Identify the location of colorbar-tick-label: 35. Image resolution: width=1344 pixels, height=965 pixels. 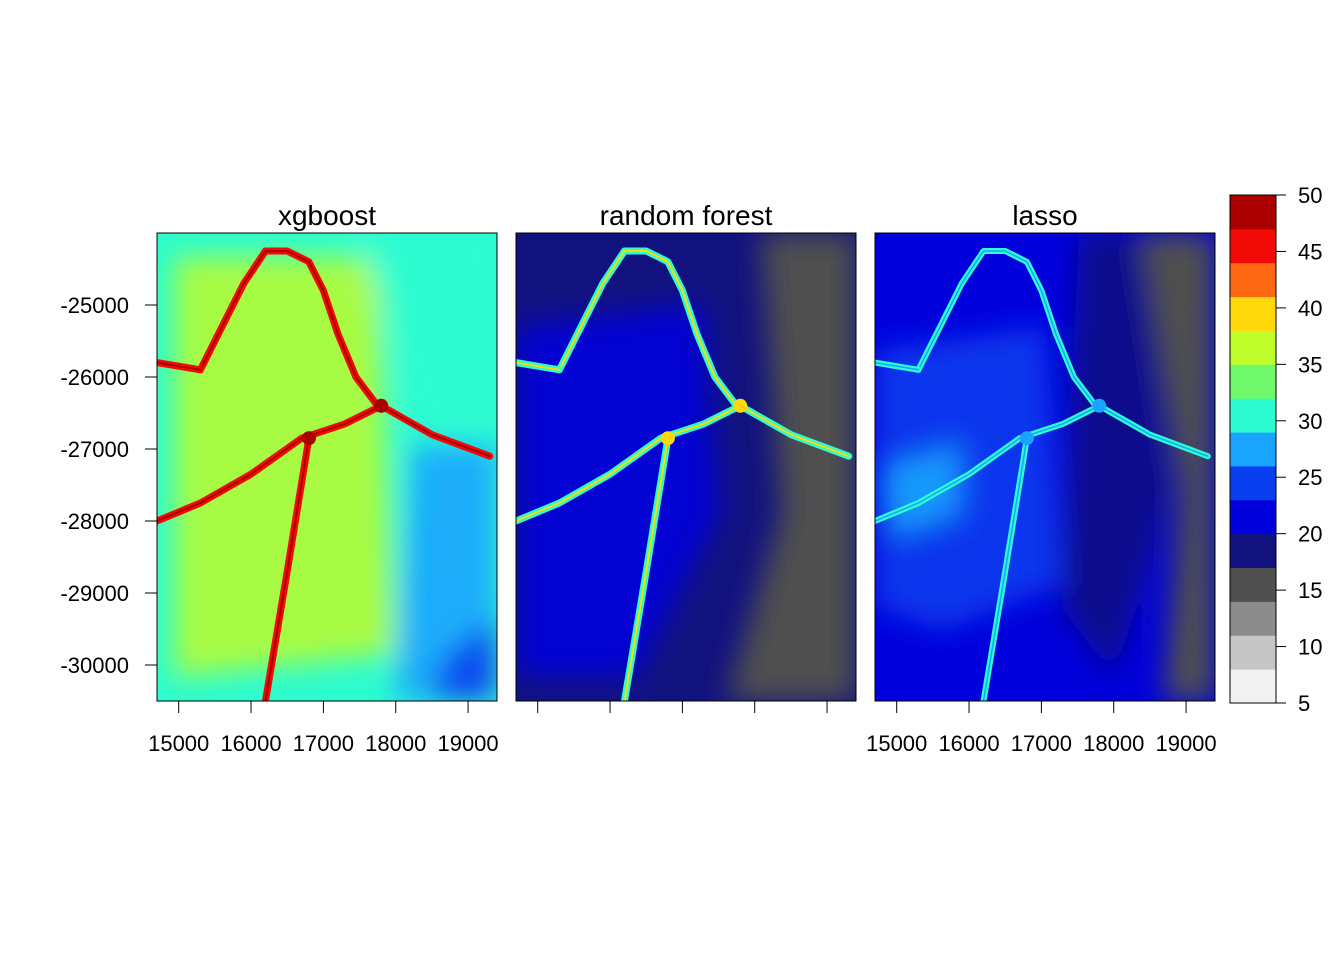
(1310, 364).